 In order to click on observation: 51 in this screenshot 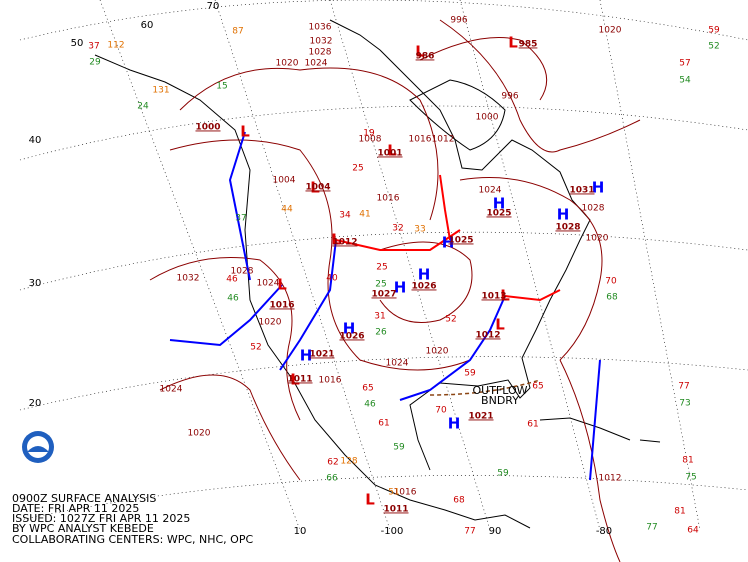, I will do `click(393, 493)`.